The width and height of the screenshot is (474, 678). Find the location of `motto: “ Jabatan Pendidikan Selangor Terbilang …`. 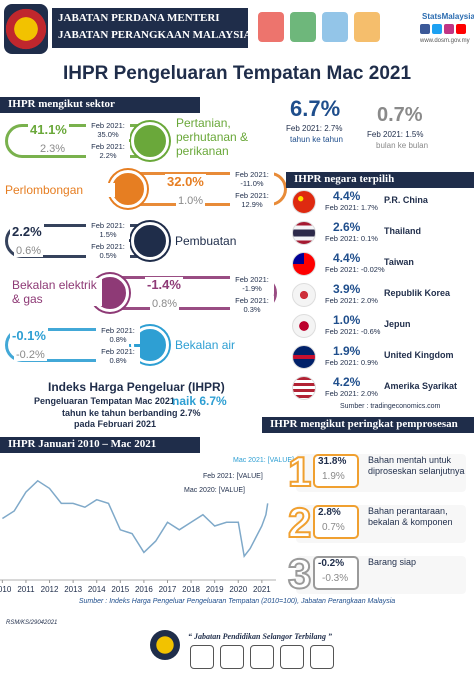

motto: “ Jabatan Pendidikan Selangor Terbilang … is located at coordinates (260, 636).